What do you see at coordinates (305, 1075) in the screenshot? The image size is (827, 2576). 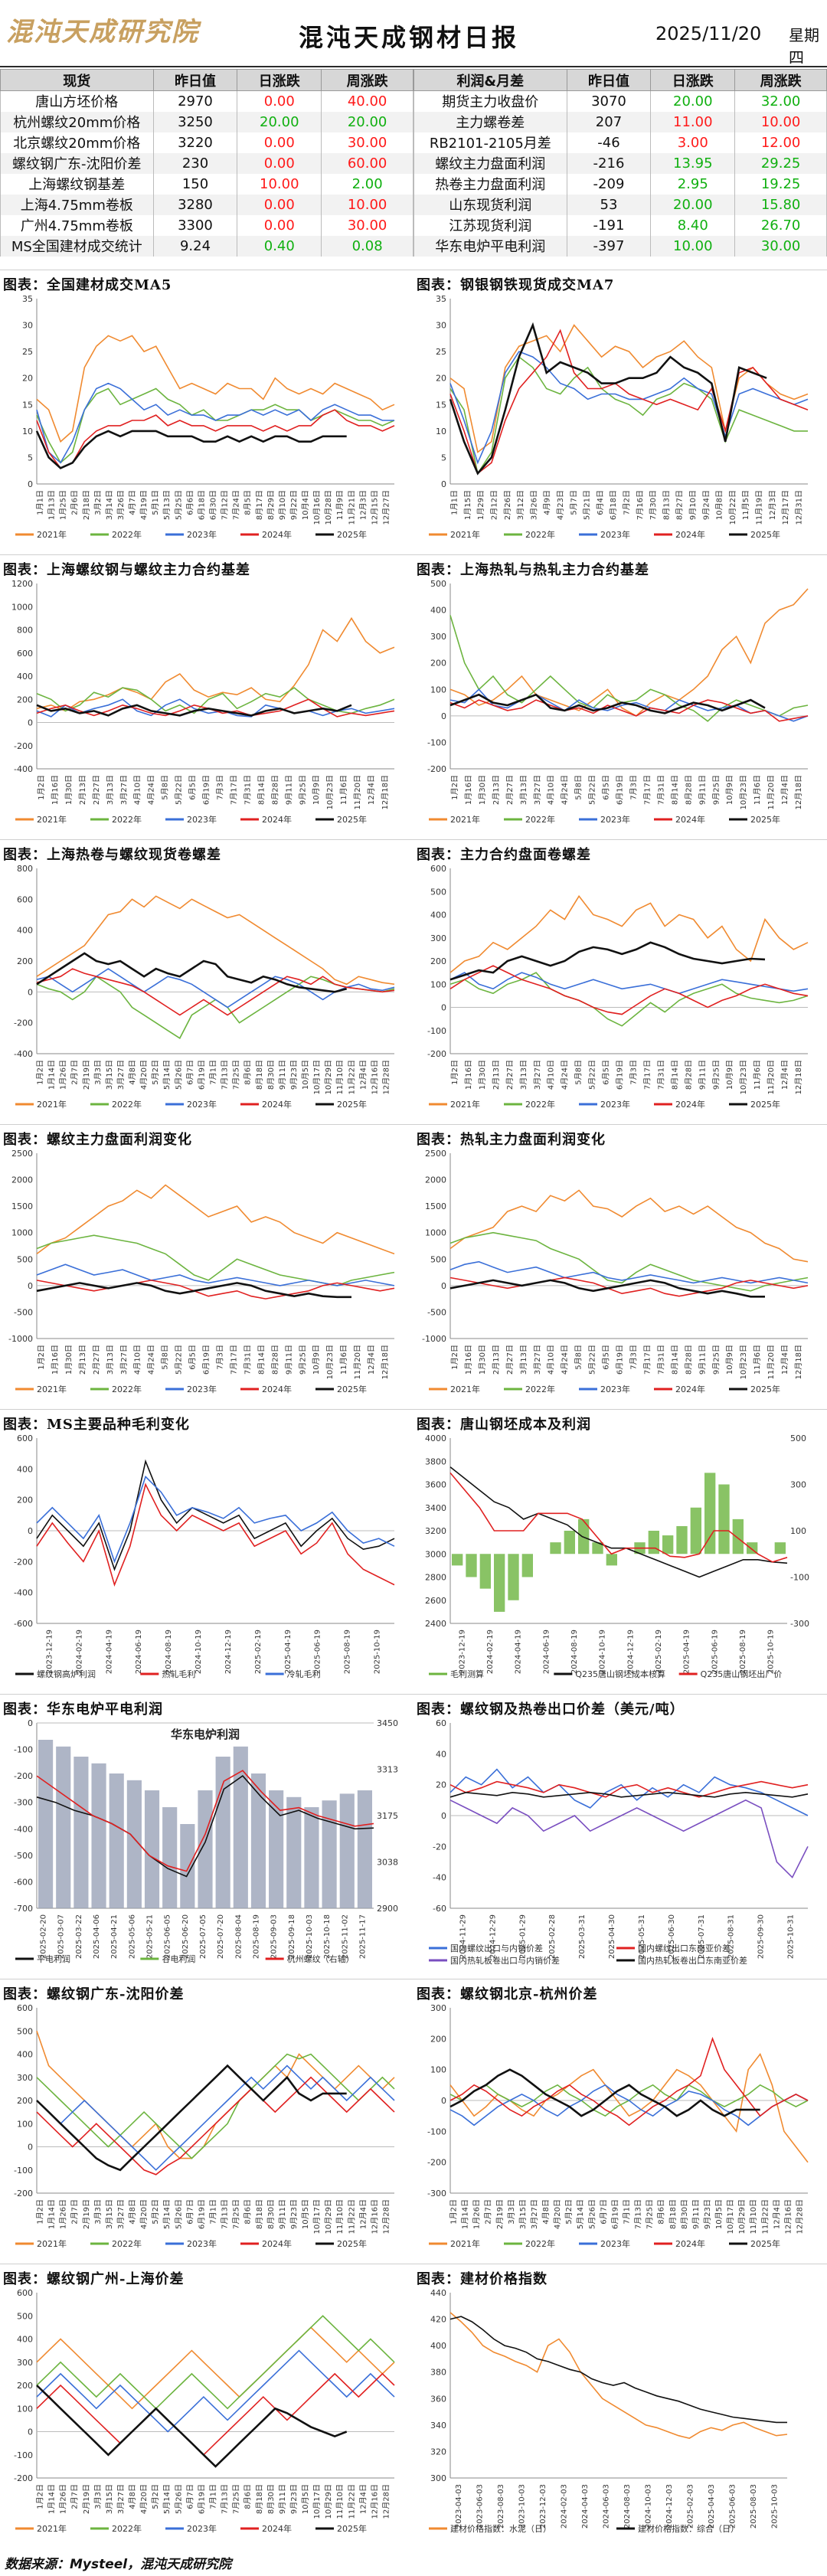 I see `x-tick-label: 10月5日` at bounding box center [305, 1075].